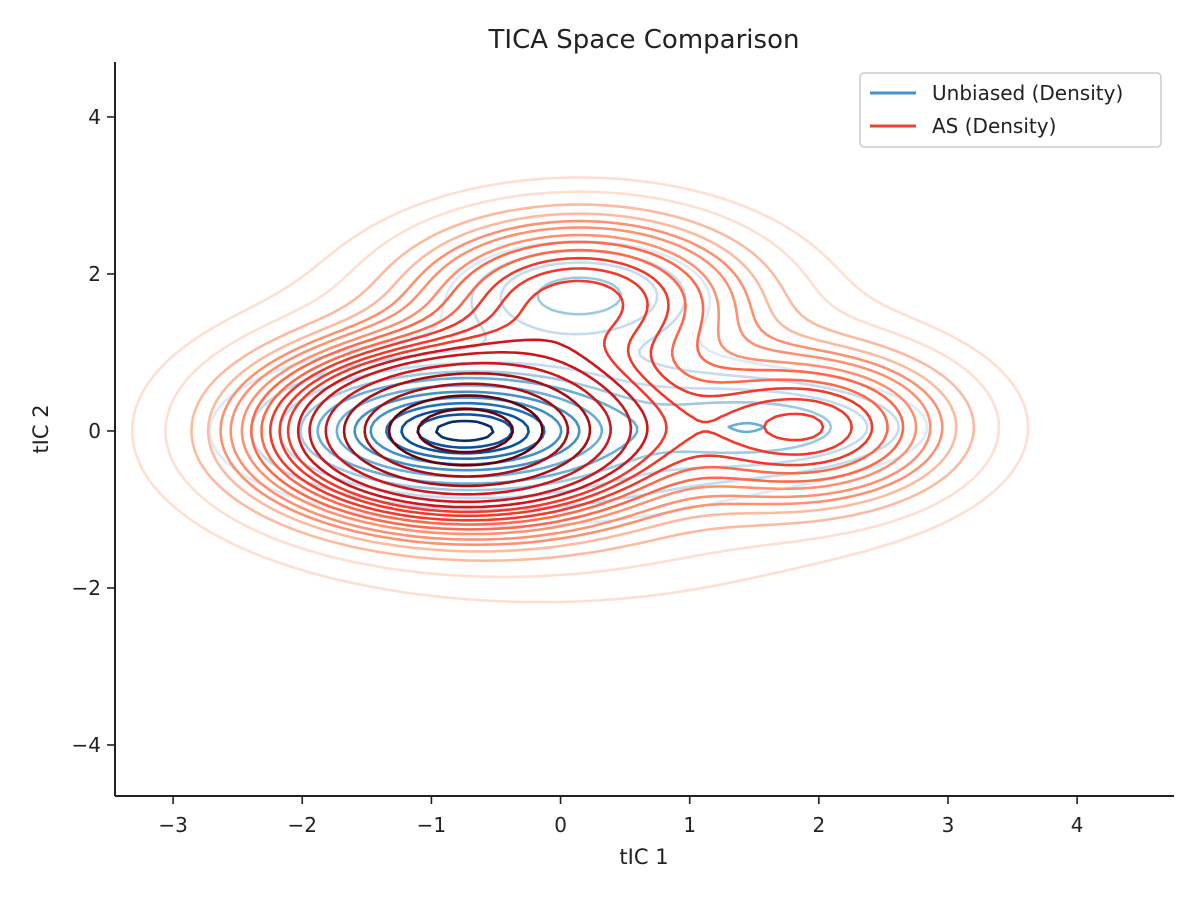 The height and width of the screenshot is (901, 1200). Describe the element at coordinates (431, 825) in the screenshot. I see `x-tick-label: −1` at that location.